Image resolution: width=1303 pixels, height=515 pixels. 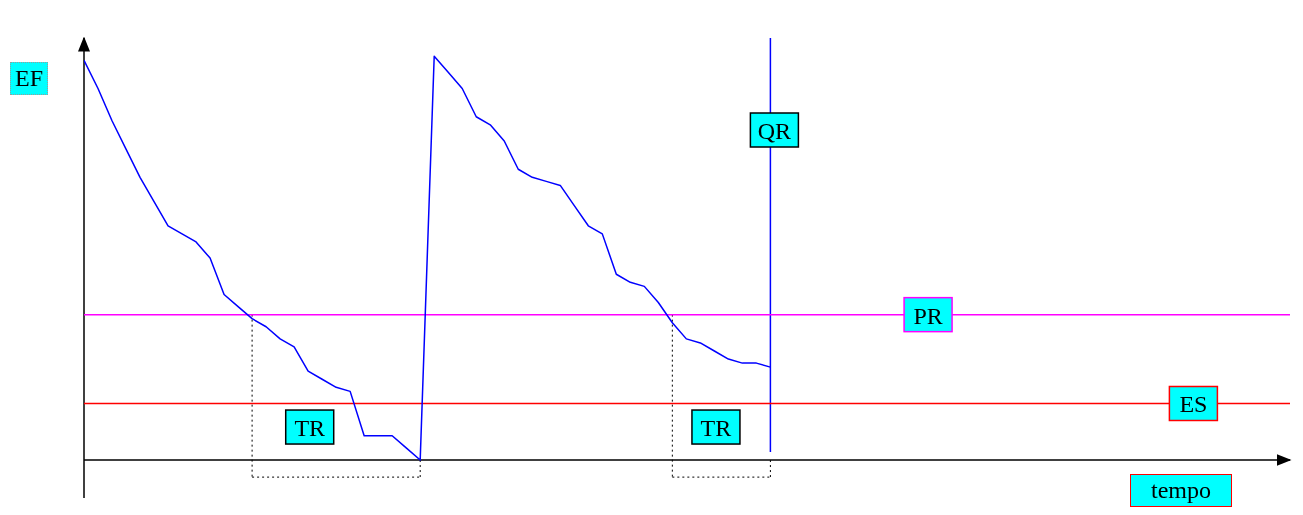 I want to click on y-axis-title: EF, so click(x=29, y=78).